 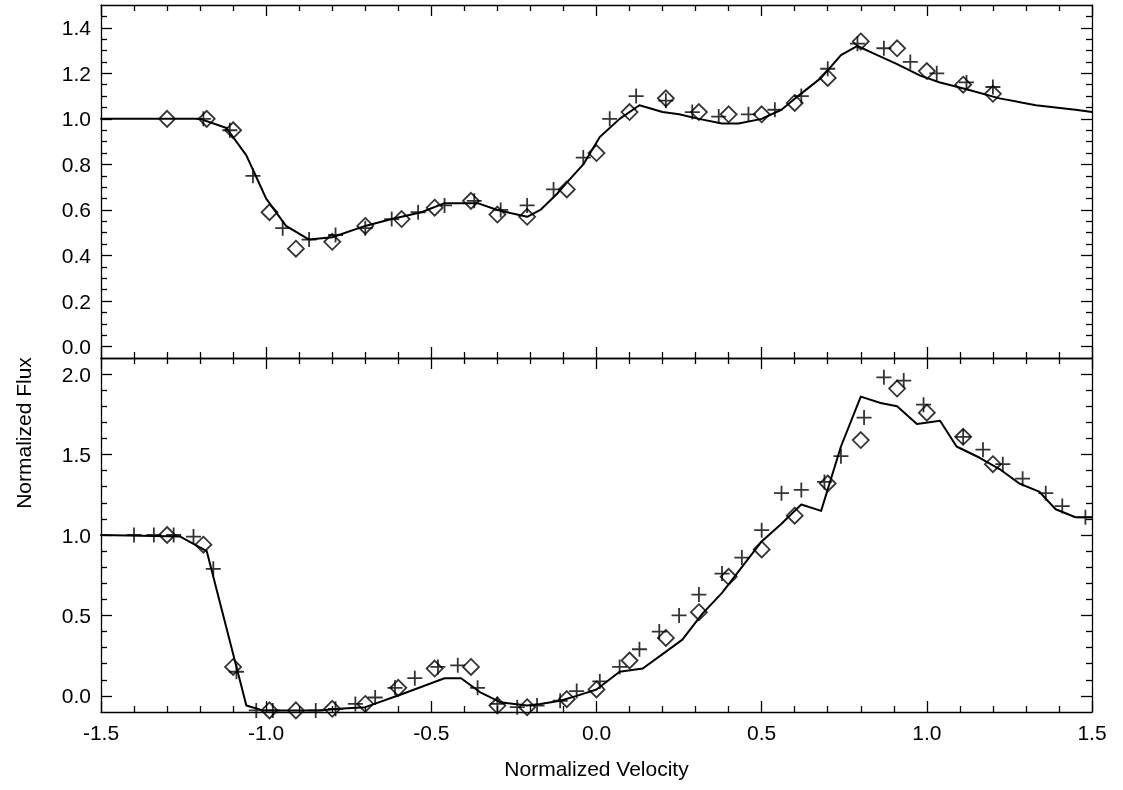 What do you see at coordinates (762, 732) in the screenshot?
I see `x-tick-label: 0.5` at bounding box center [762, 732].